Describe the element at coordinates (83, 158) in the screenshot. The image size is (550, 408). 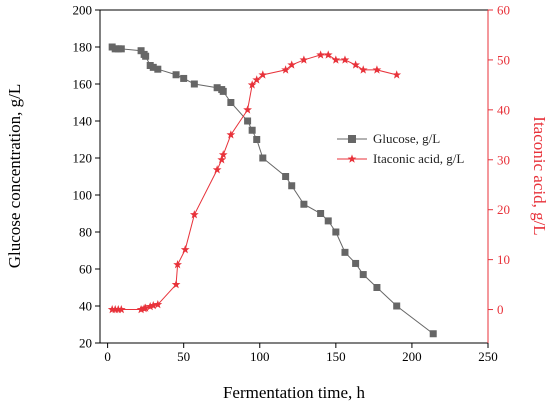
I see `y-tick-label: 120` at that location.